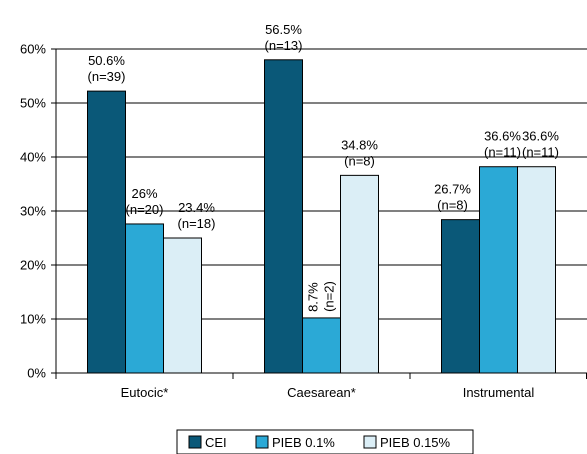  I want to click on legend-label: PIEB 0.1%, so click(303, 442).